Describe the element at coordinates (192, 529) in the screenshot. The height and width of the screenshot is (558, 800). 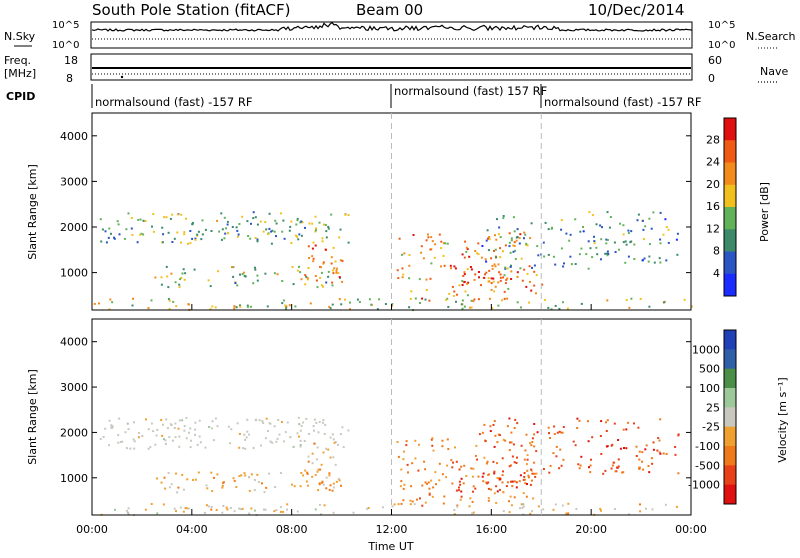
I see `x-tick-label: 04:00` at that location.